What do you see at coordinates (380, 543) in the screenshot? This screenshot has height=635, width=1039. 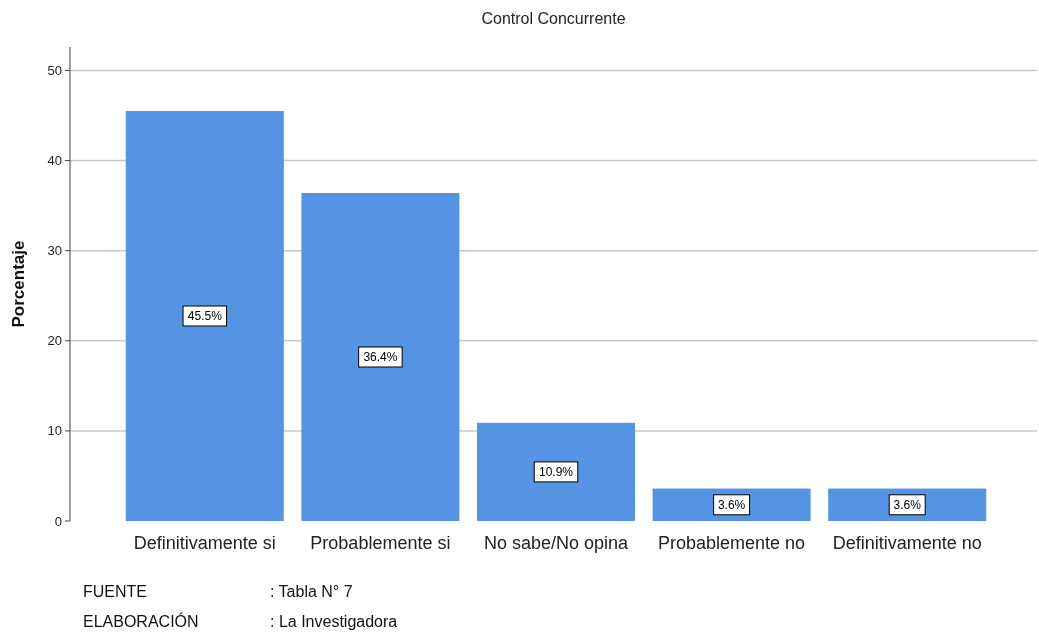 I see `x-tick-label: Probablemente si` at bounding box center [380, 543].